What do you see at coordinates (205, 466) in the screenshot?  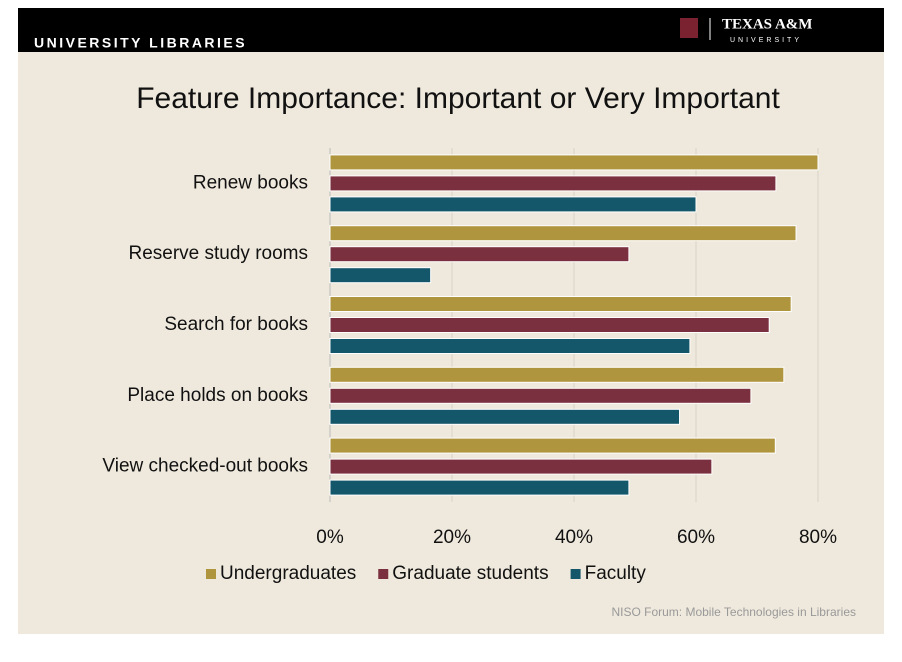 I see `y-tick-label: View checked-out books` at bounding box center [205, 466].